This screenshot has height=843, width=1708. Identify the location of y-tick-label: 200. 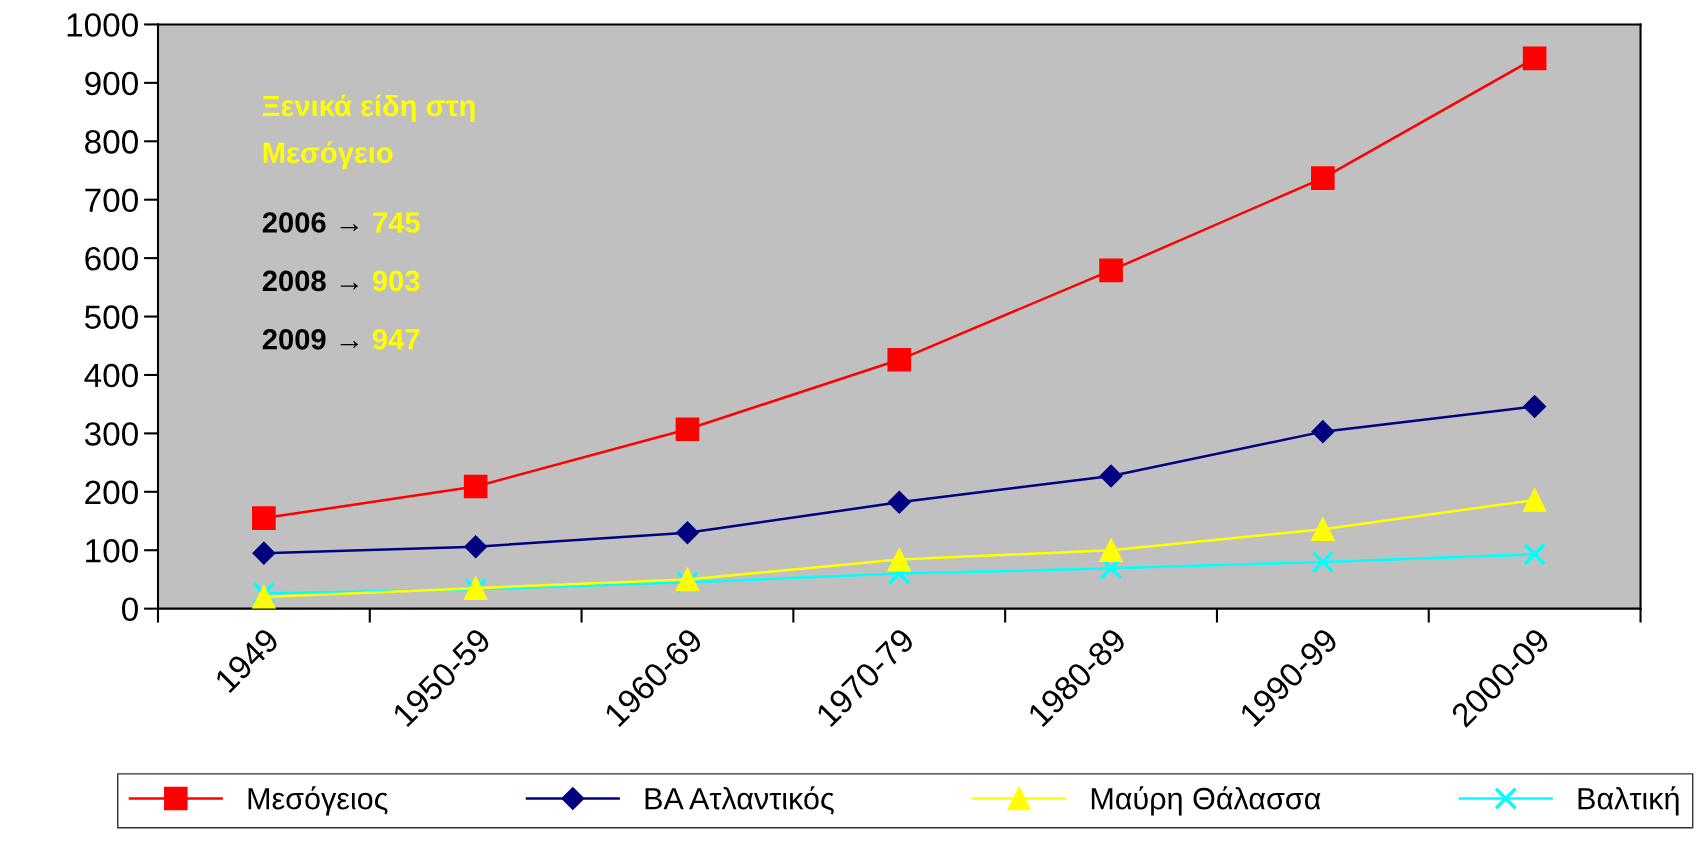
(111, 492).